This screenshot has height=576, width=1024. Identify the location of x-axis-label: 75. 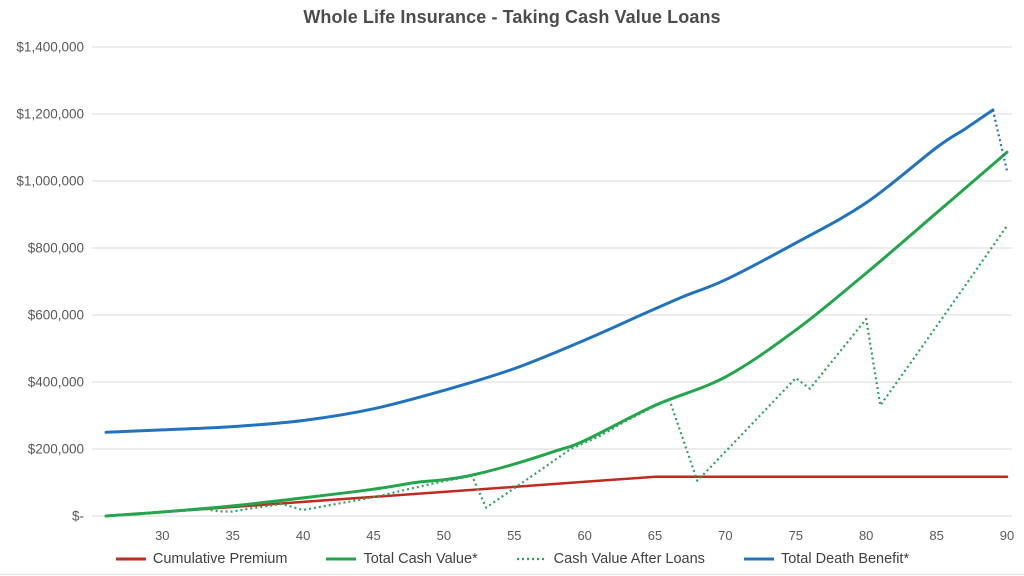
(796, 535).